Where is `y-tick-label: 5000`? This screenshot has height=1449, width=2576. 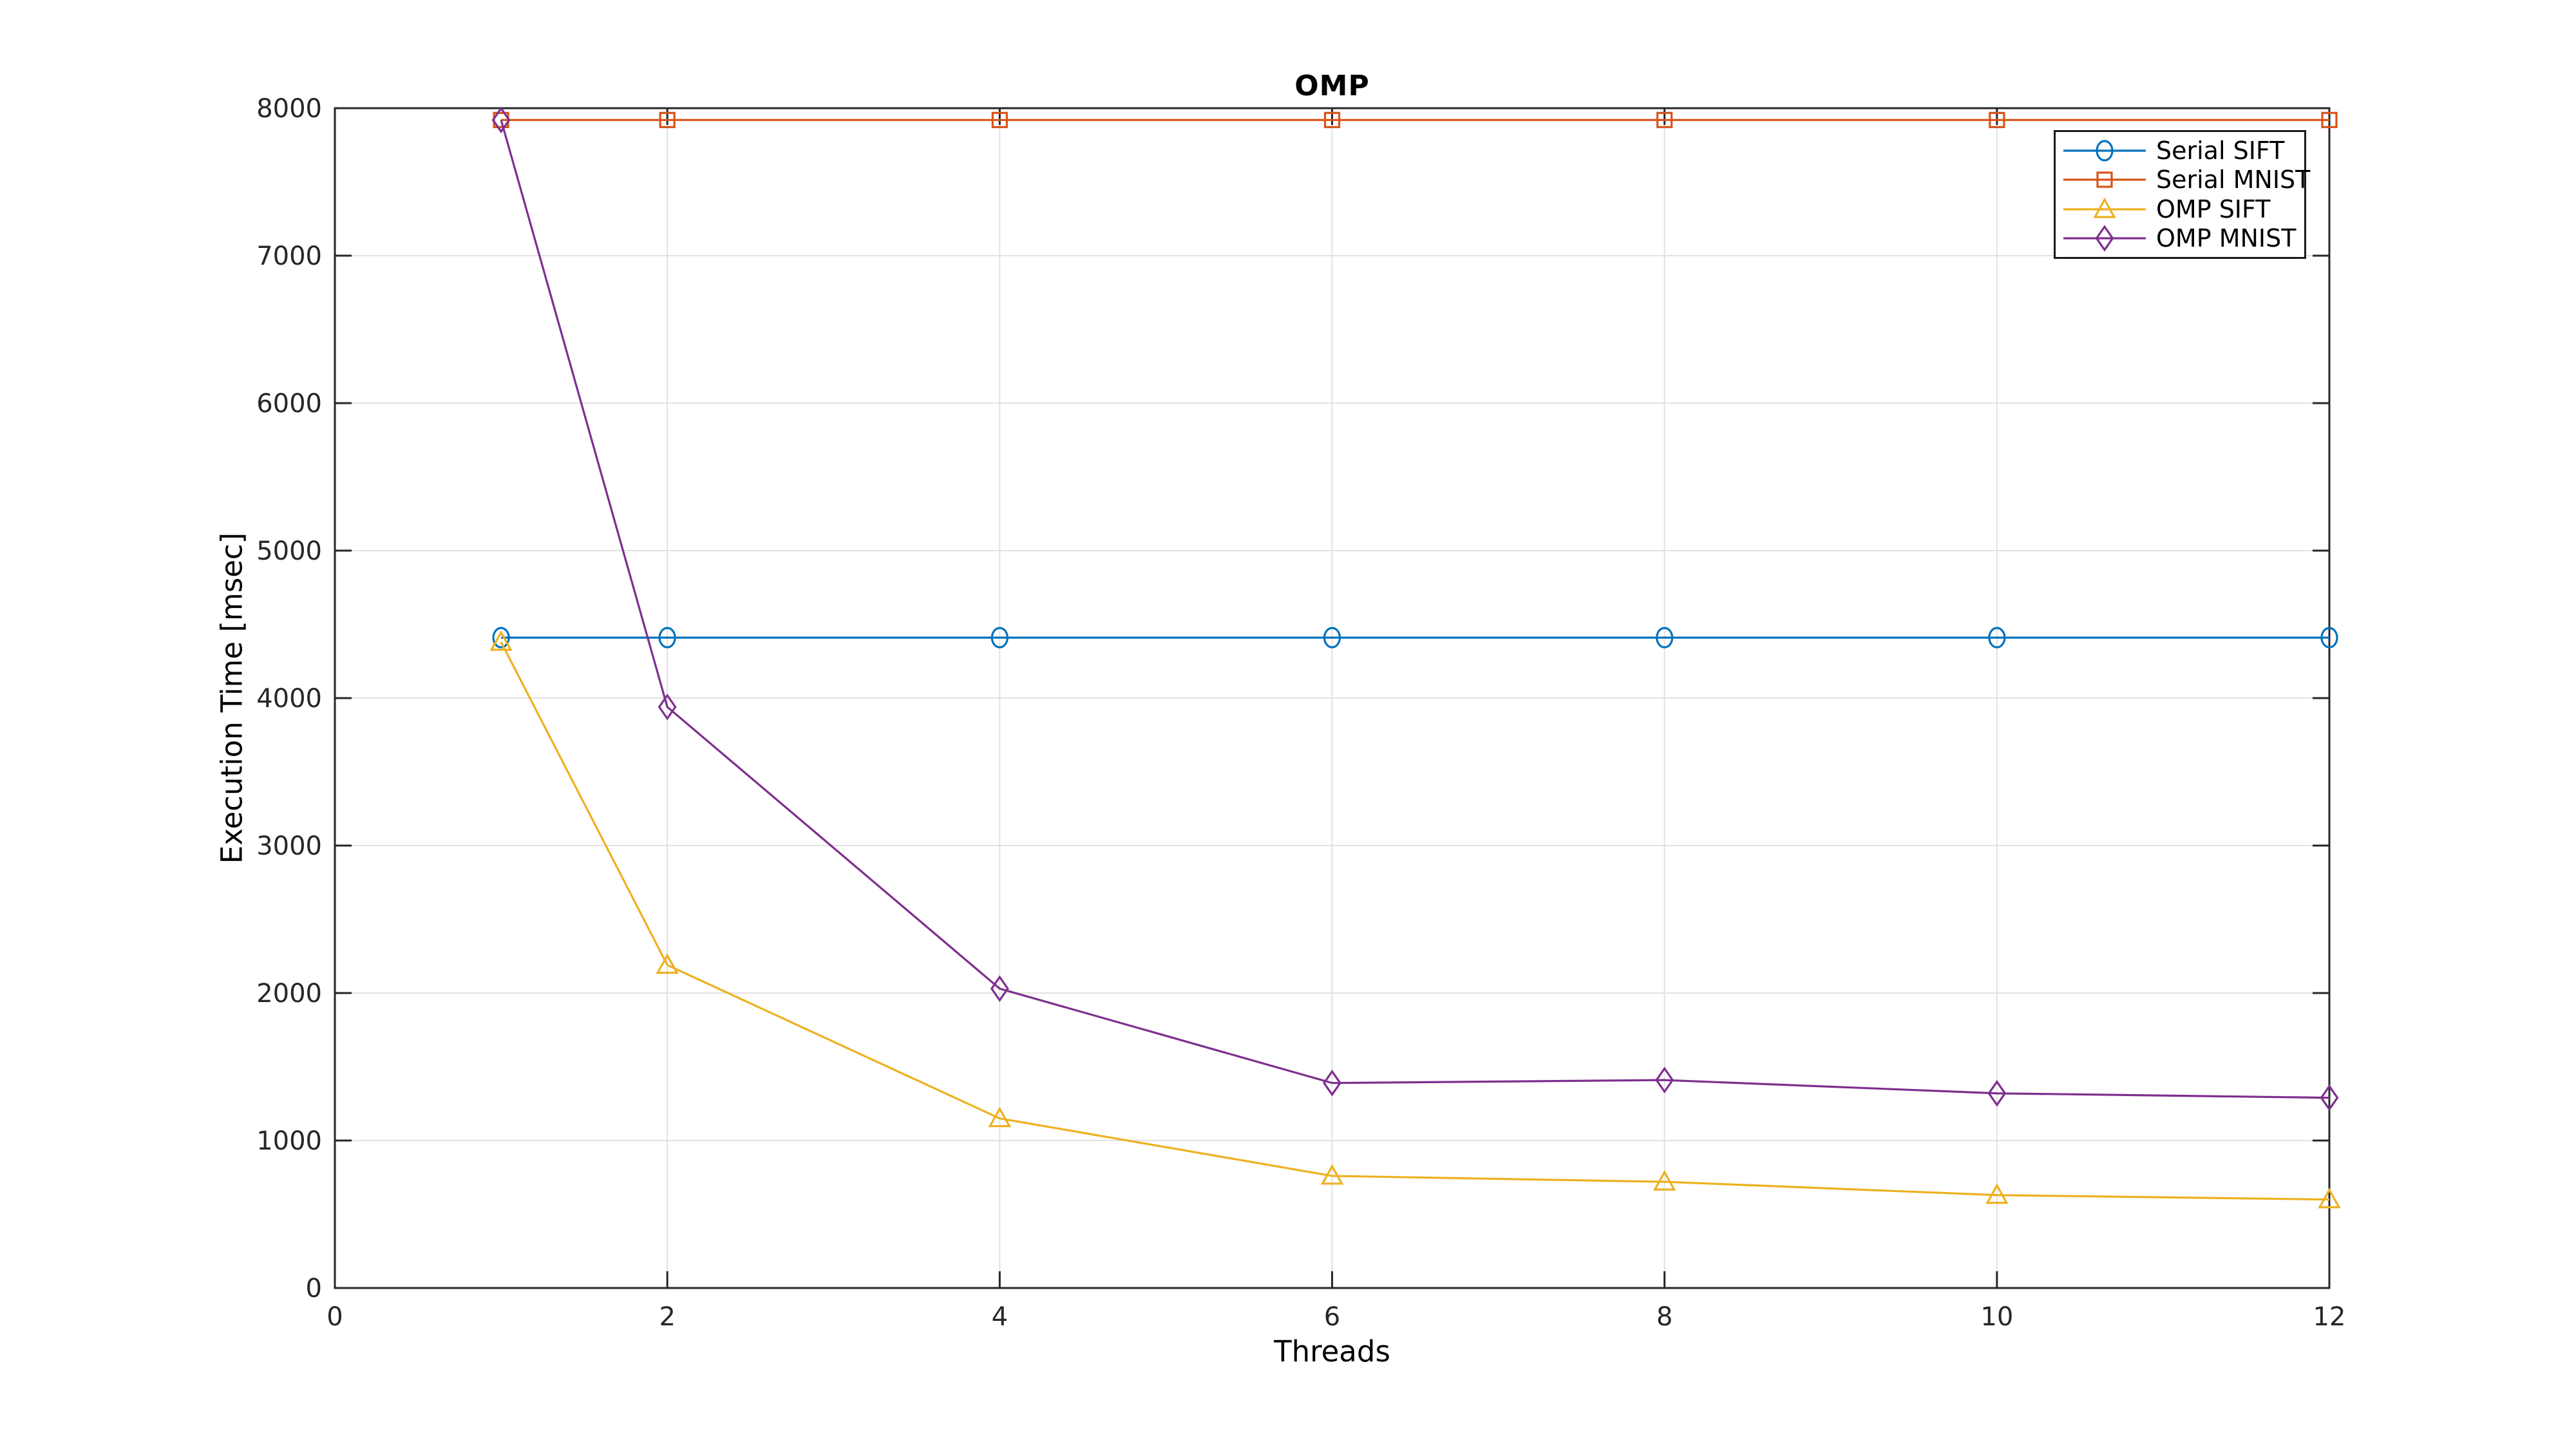 y-tick-label: 5000 is located at coordinates (289, 551).